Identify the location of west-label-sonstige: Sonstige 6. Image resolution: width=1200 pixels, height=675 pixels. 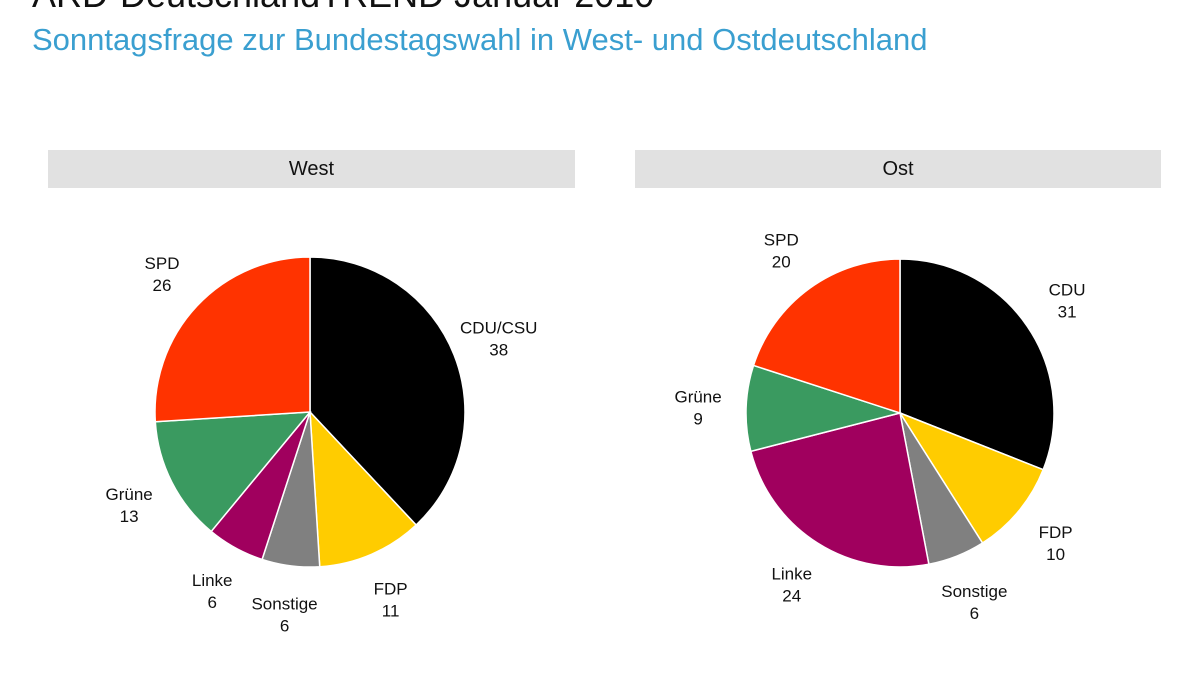
(284, 614).